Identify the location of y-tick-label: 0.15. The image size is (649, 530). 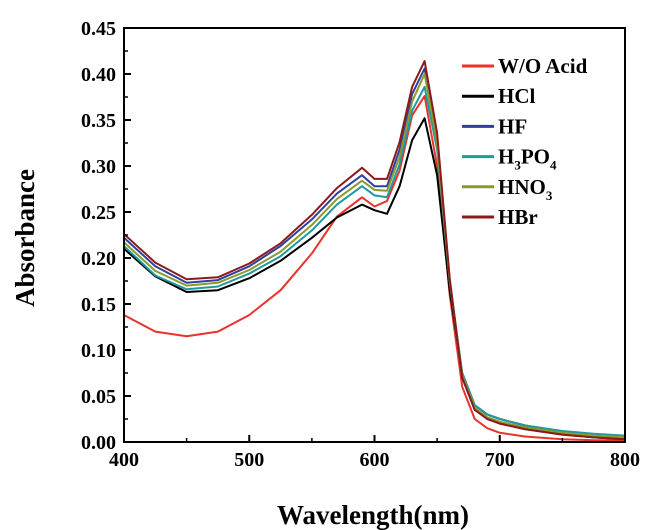
(98, 305).